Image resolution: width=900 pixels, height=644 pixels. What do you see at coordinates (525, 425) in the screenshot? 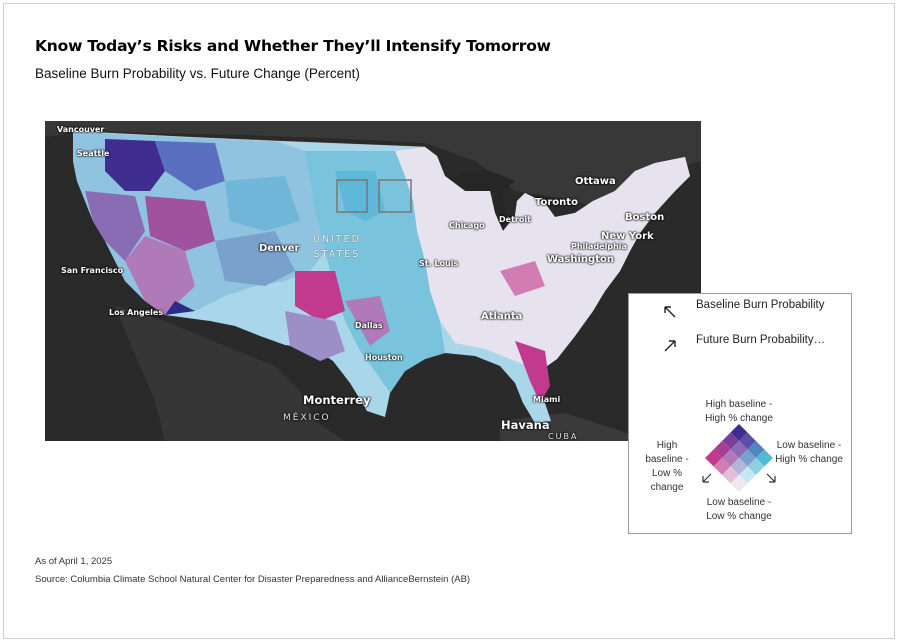
I see `city-label-havana: Havana` at bounding box center [525, 425].